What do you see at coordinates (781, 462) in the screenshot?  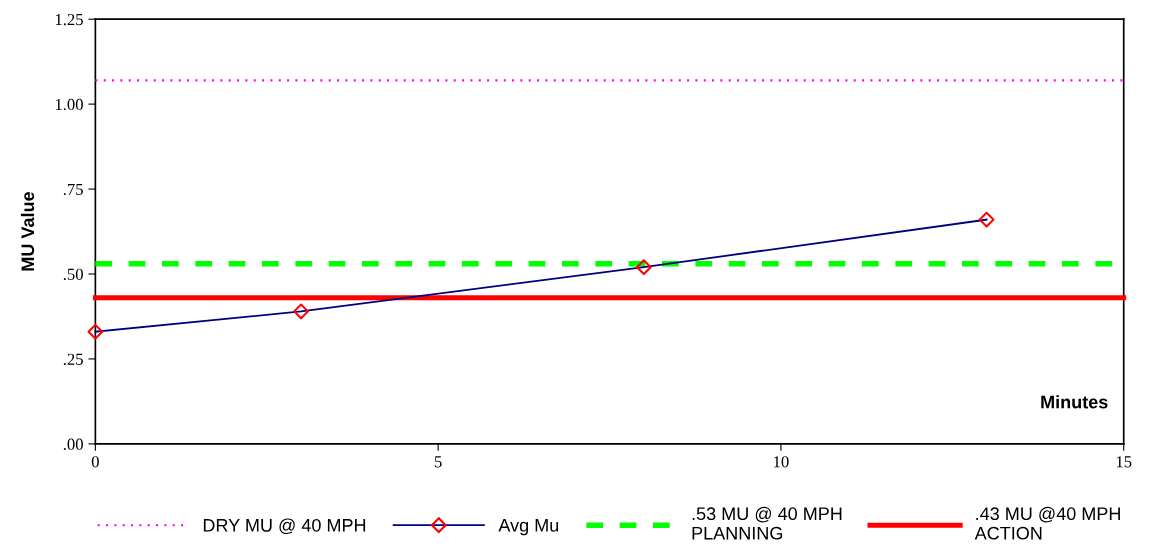 I see `x-tick-label: 10` at bounding box center [781, 462].